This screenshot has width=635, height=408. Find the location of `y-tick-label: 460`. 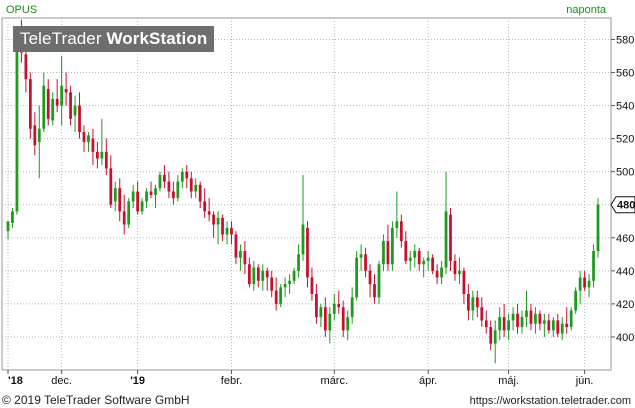

y-tick-label: 460 is located at coordinates (625, 239).